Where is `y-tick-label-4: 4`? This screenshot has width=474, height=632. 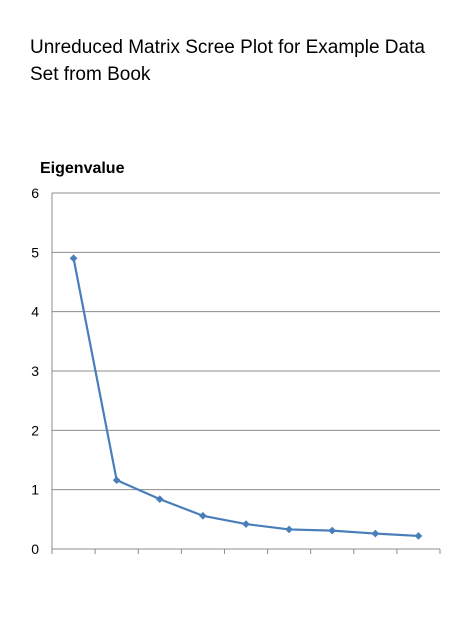 y-tick-label-4: 4 is located at coordinates (35, 312).